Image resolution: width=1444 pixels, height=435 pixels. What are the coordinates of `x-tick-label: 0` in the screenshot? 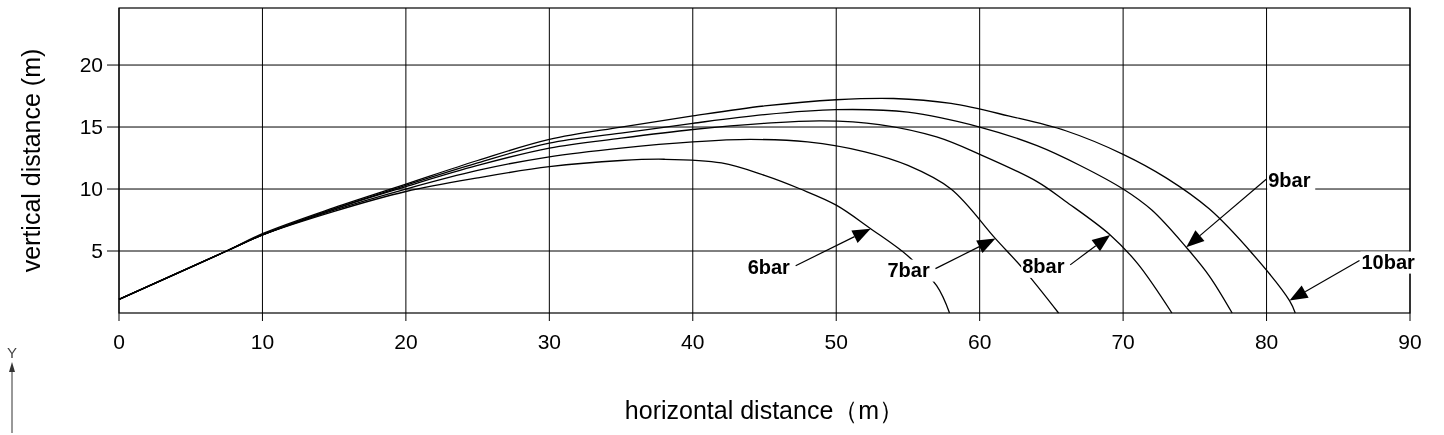 It's located at (119, 341).